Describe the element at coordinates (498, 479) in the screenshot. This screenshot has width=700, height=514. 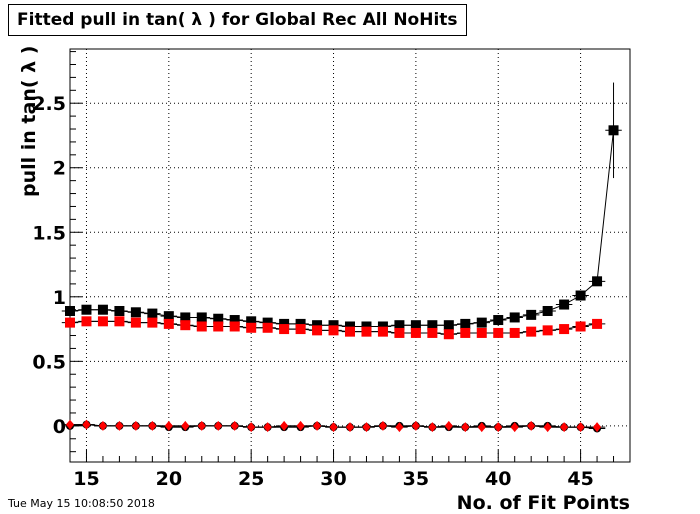
I see `x-tick-label: 40` at that location.